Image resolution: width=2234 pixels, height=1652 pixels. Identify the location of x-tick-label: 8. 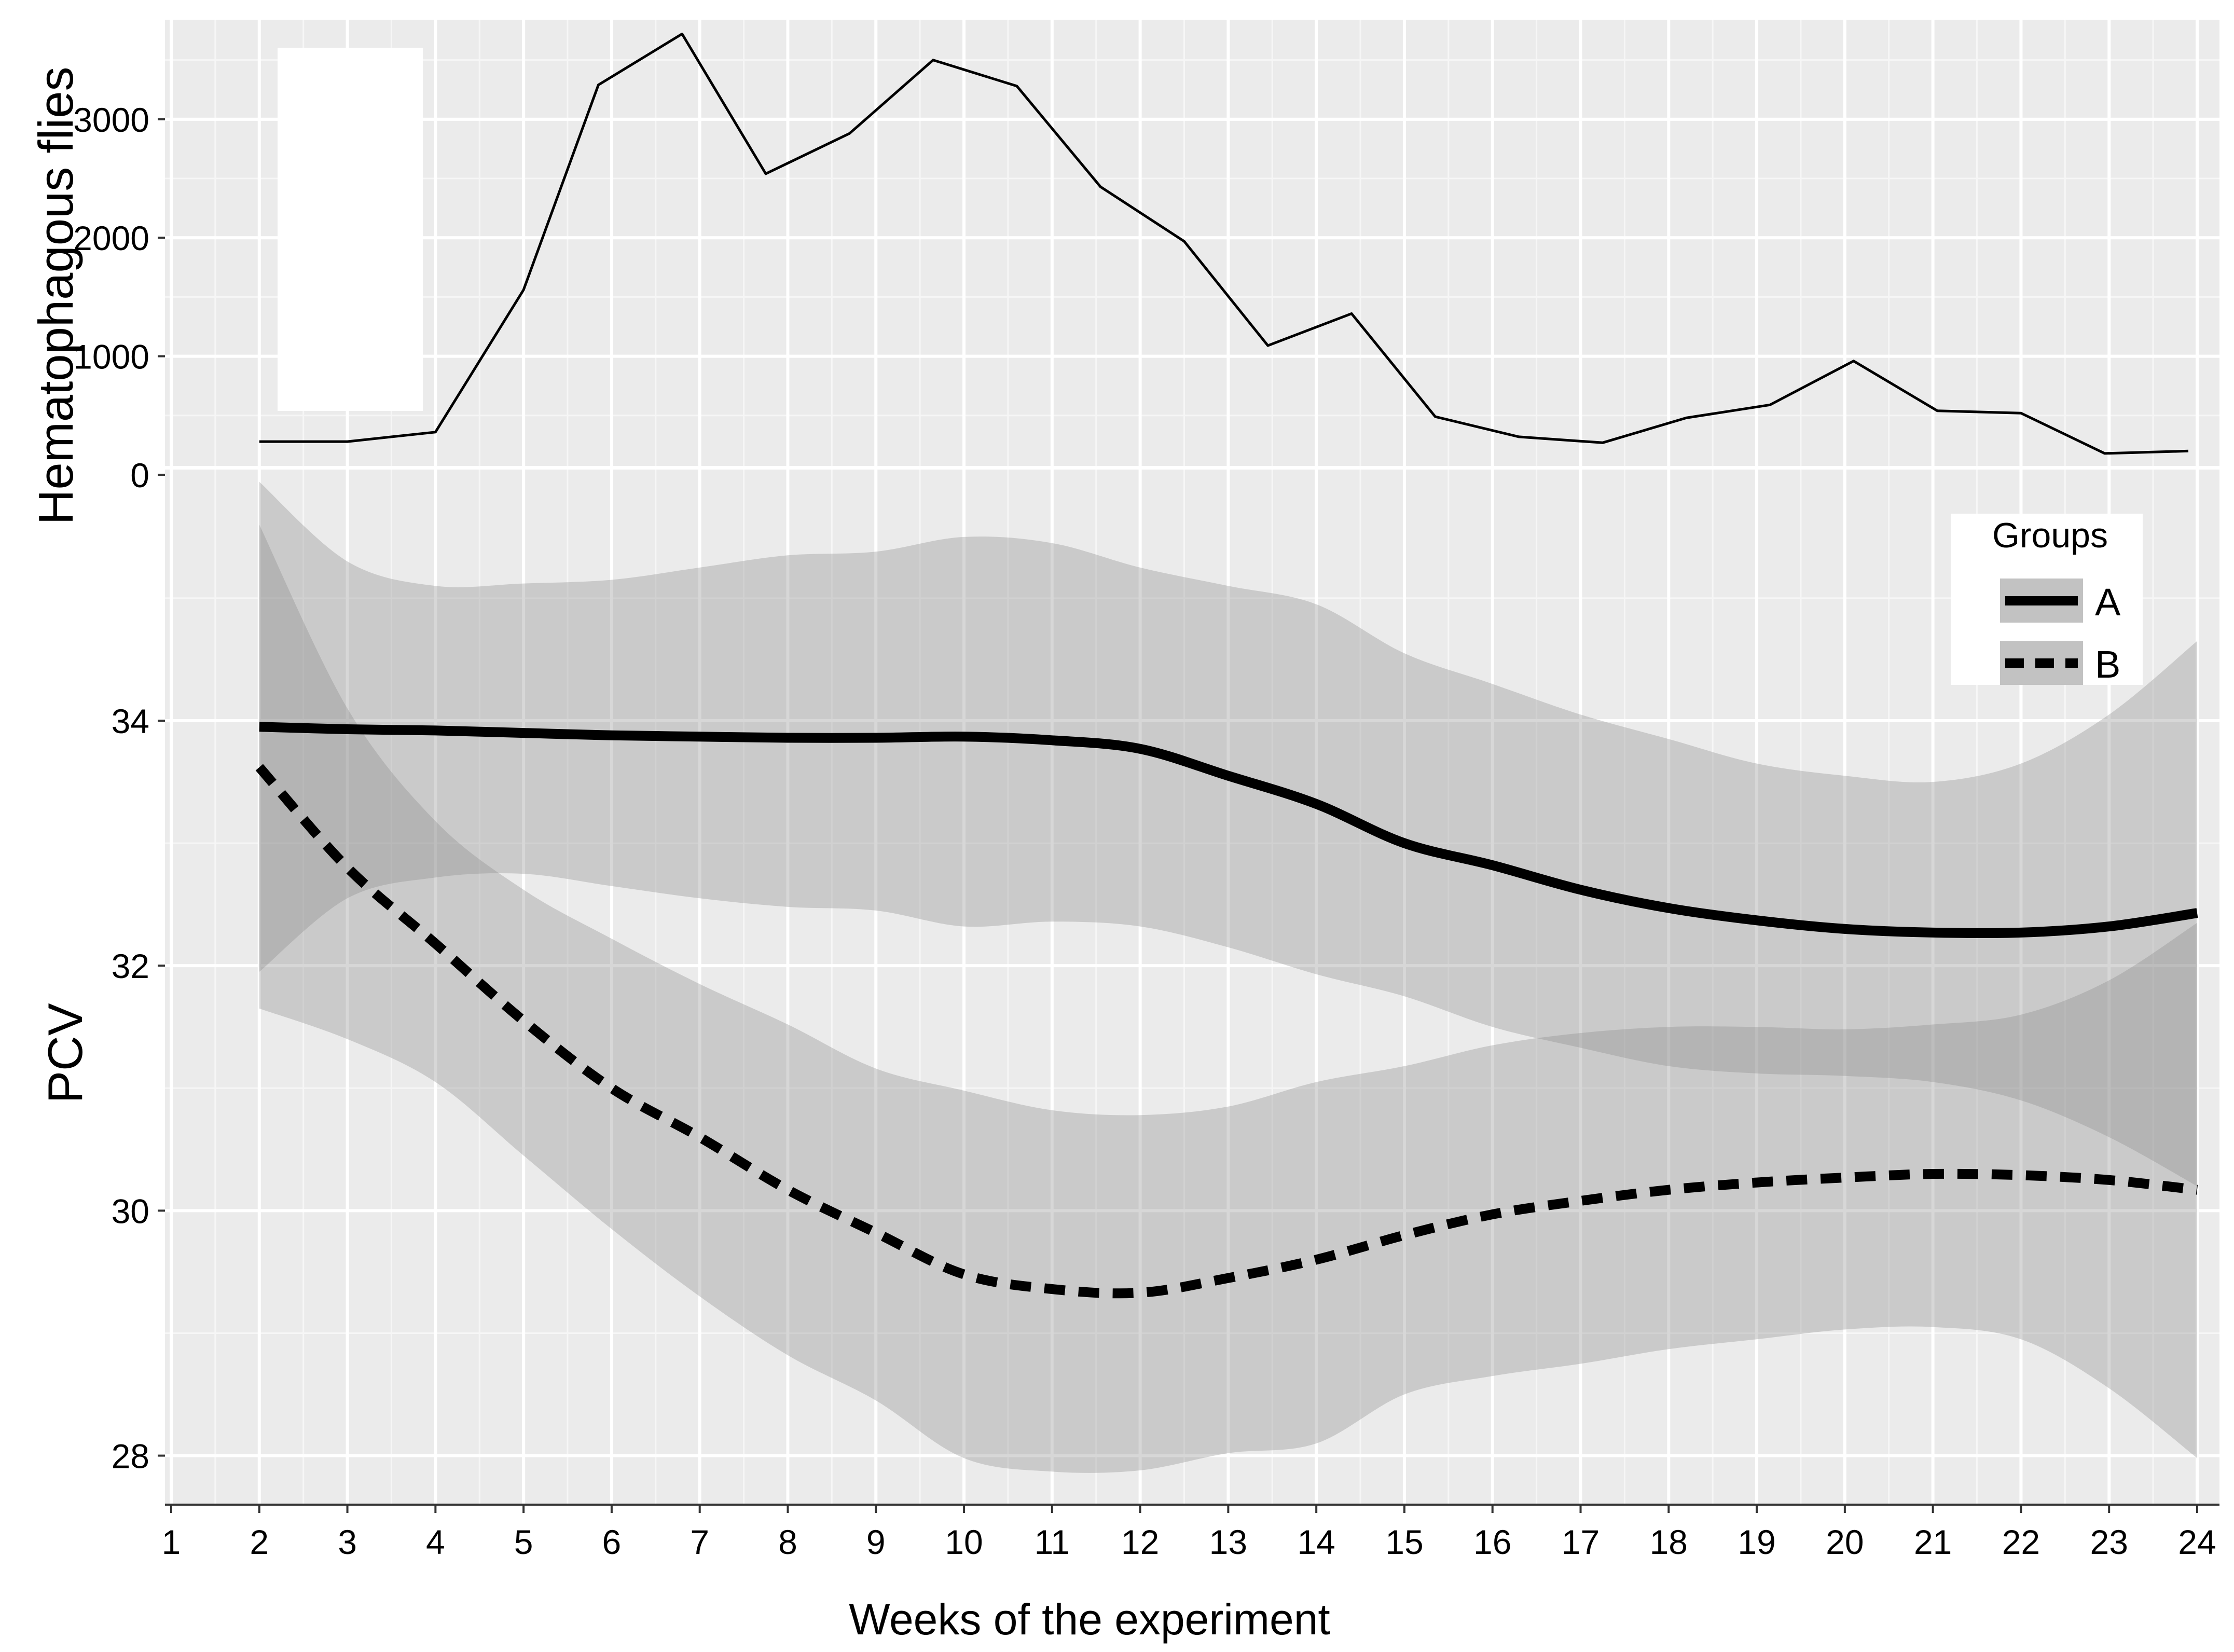
(787, 1542).